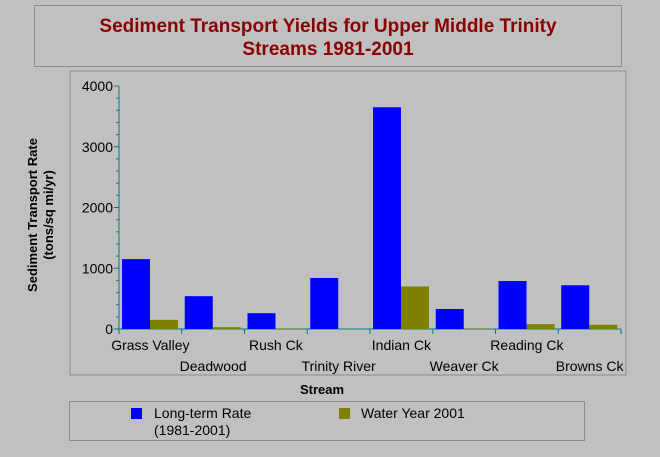 The image size is (660, 457). I want to click on y-tick-label: 3000, so click(97, 147).